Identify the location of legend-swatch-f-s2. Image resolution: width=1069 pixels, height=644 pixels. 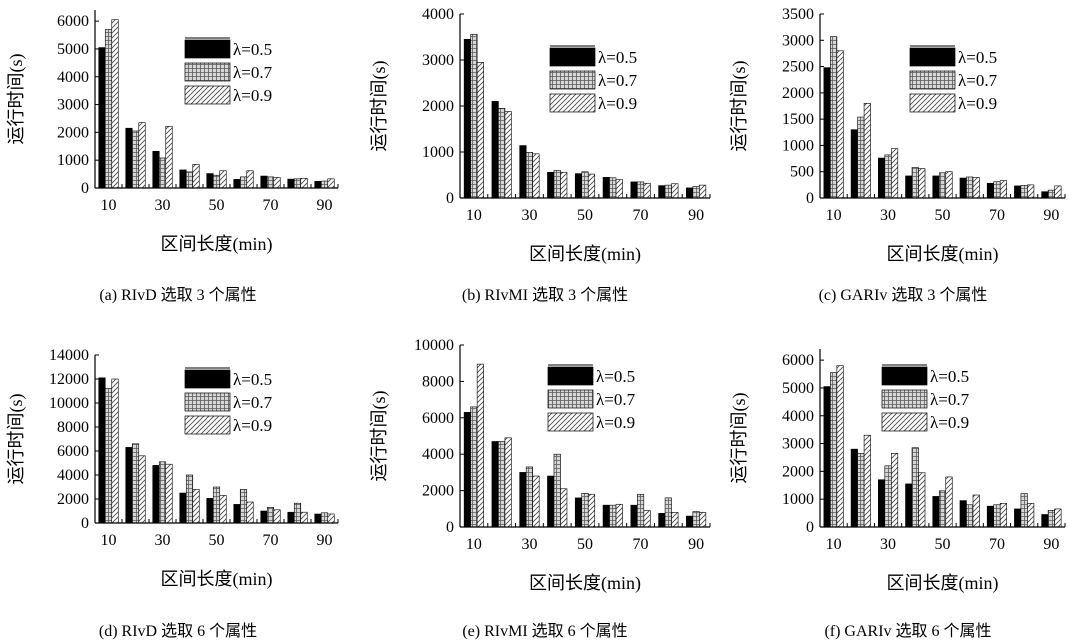
(904, 422).